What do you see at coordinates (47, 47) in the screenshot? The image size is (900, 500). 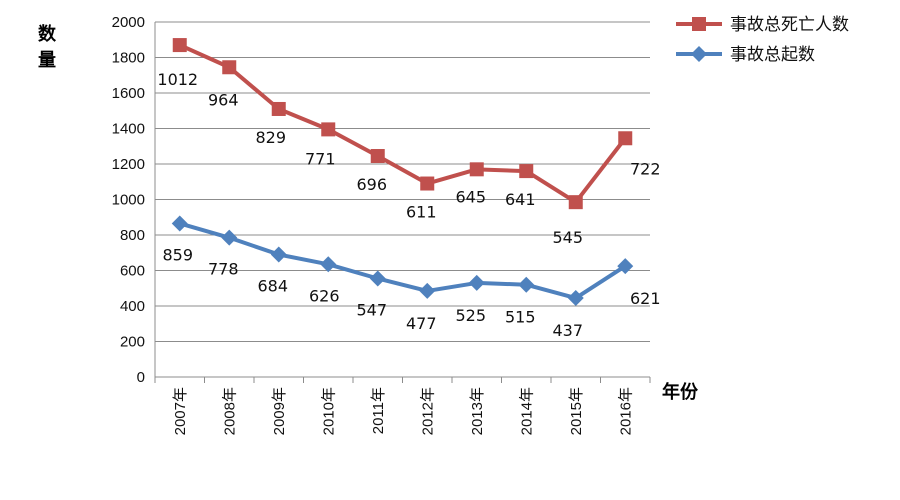 I see `y-axis-title: 数量` at bounding box center [47, 47].